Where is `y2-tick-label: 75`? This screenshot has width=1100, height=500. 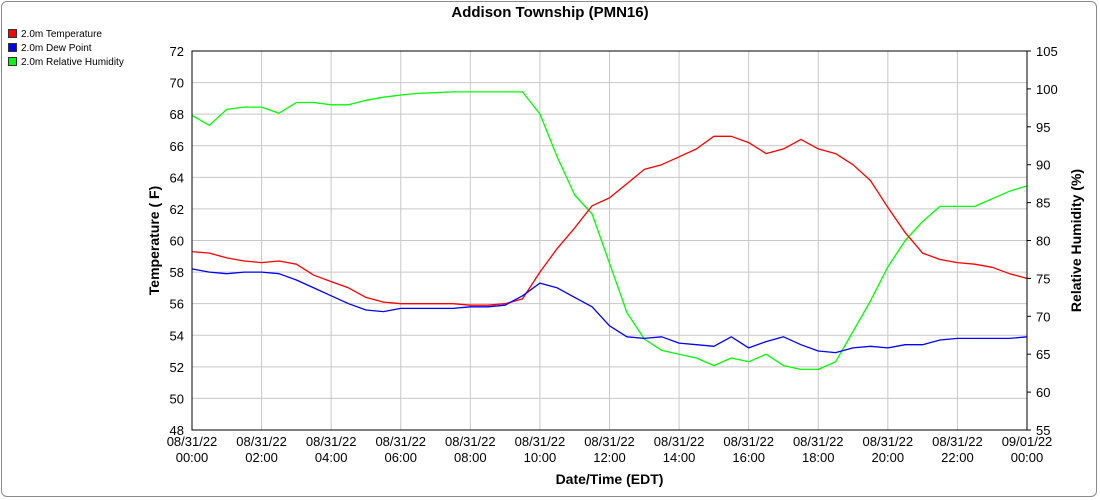 y2-tick-label: 75 is located at coordinates (1043, 278).